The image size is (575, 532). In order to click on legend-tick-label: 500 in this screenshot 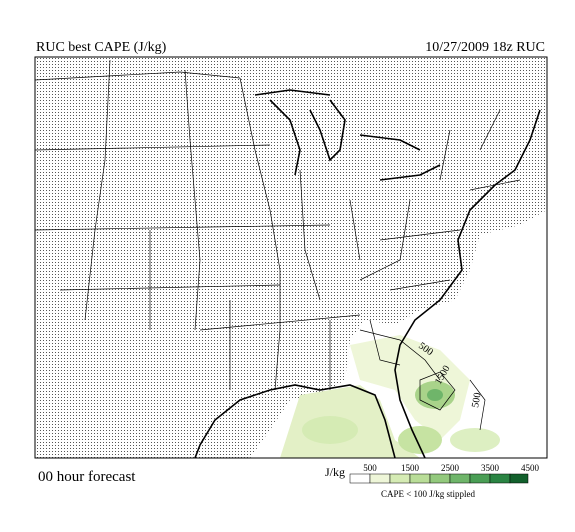, I will do `click(370, 468)`.